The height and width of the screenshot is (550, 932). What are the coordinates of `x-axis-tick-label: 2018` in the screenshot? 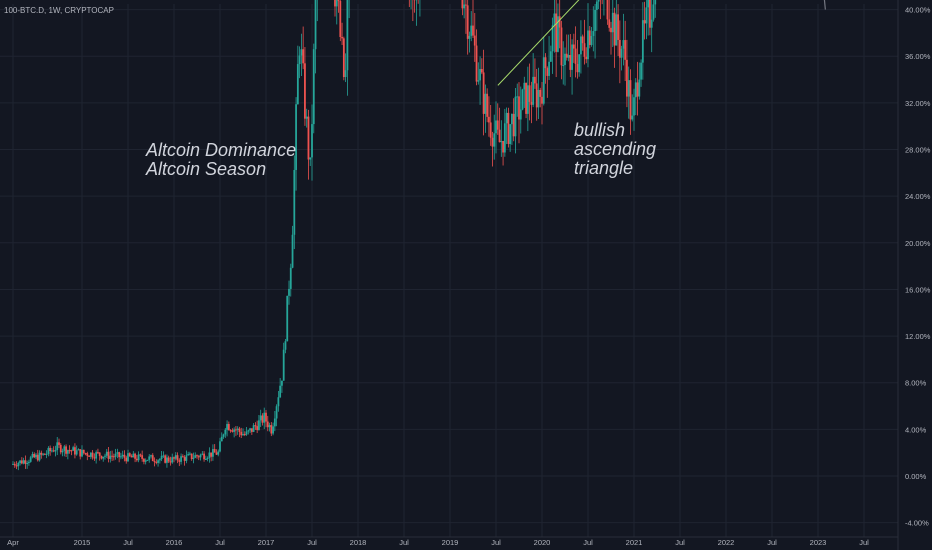 It's located at (358, 542).